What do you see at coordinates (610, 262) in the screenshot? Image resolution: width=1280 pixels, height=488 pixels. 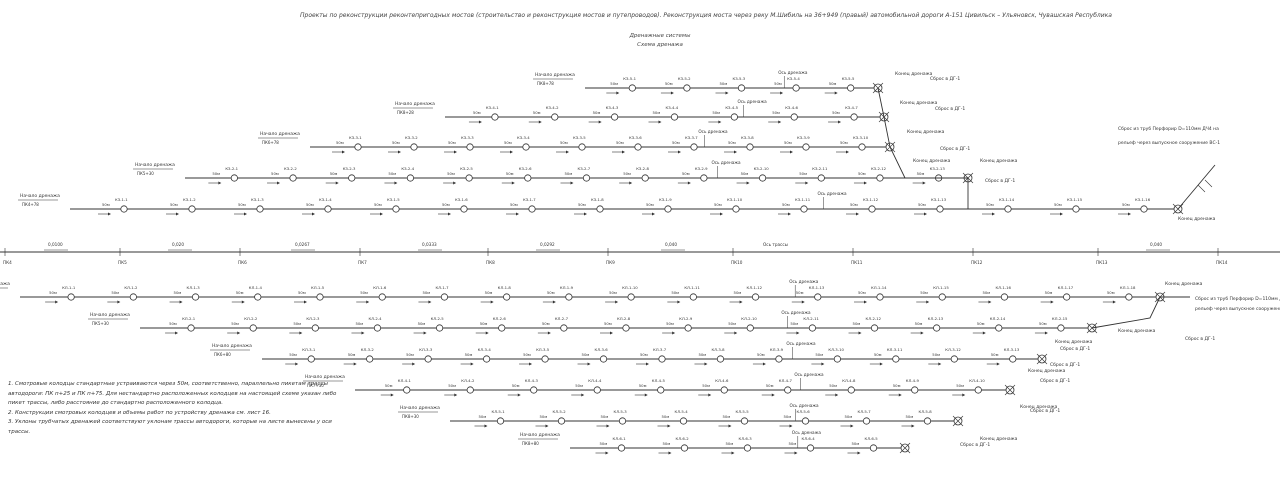 I see `route-axis-tick-label: ПК9` at bounding box center [610, 262].